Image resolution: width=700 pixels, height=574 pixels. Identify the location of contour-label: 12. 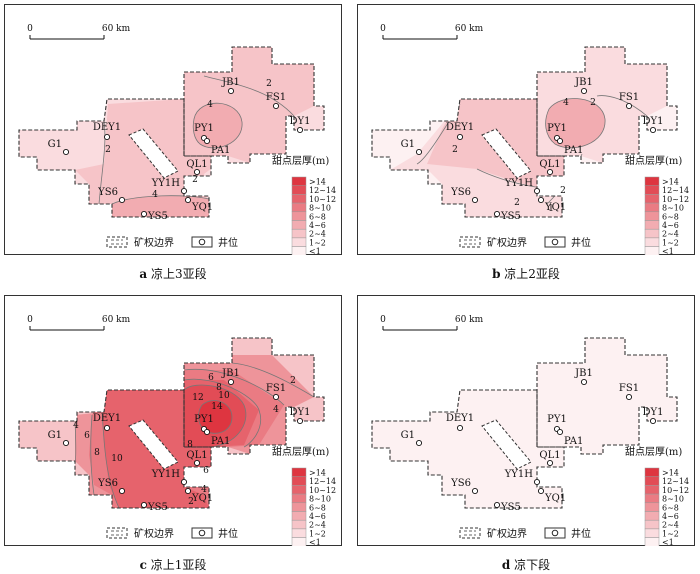
(197, 398).